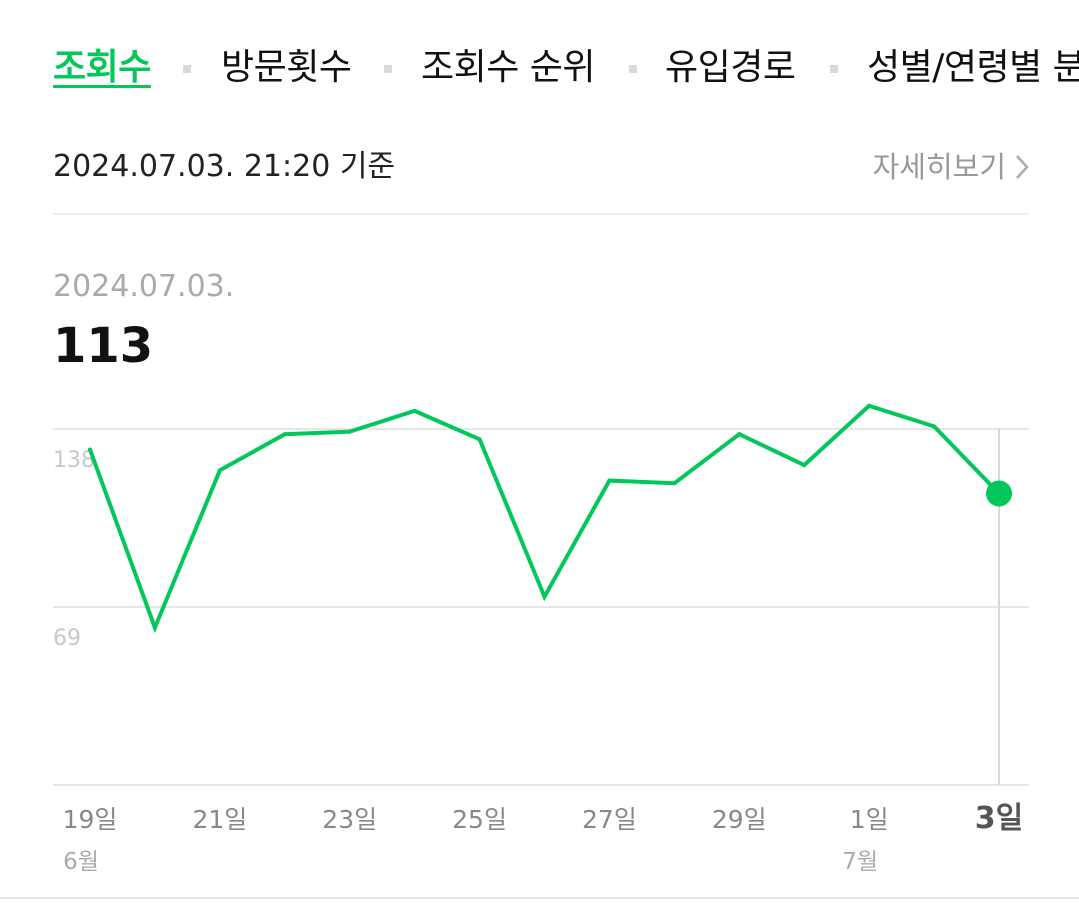 This screenshot has width=1079, height=904. Describe the element at coordinates (224, 166) in the screenshot. I see `basis-timestamp: 2024.07.03. 21:20 기준` at that location.